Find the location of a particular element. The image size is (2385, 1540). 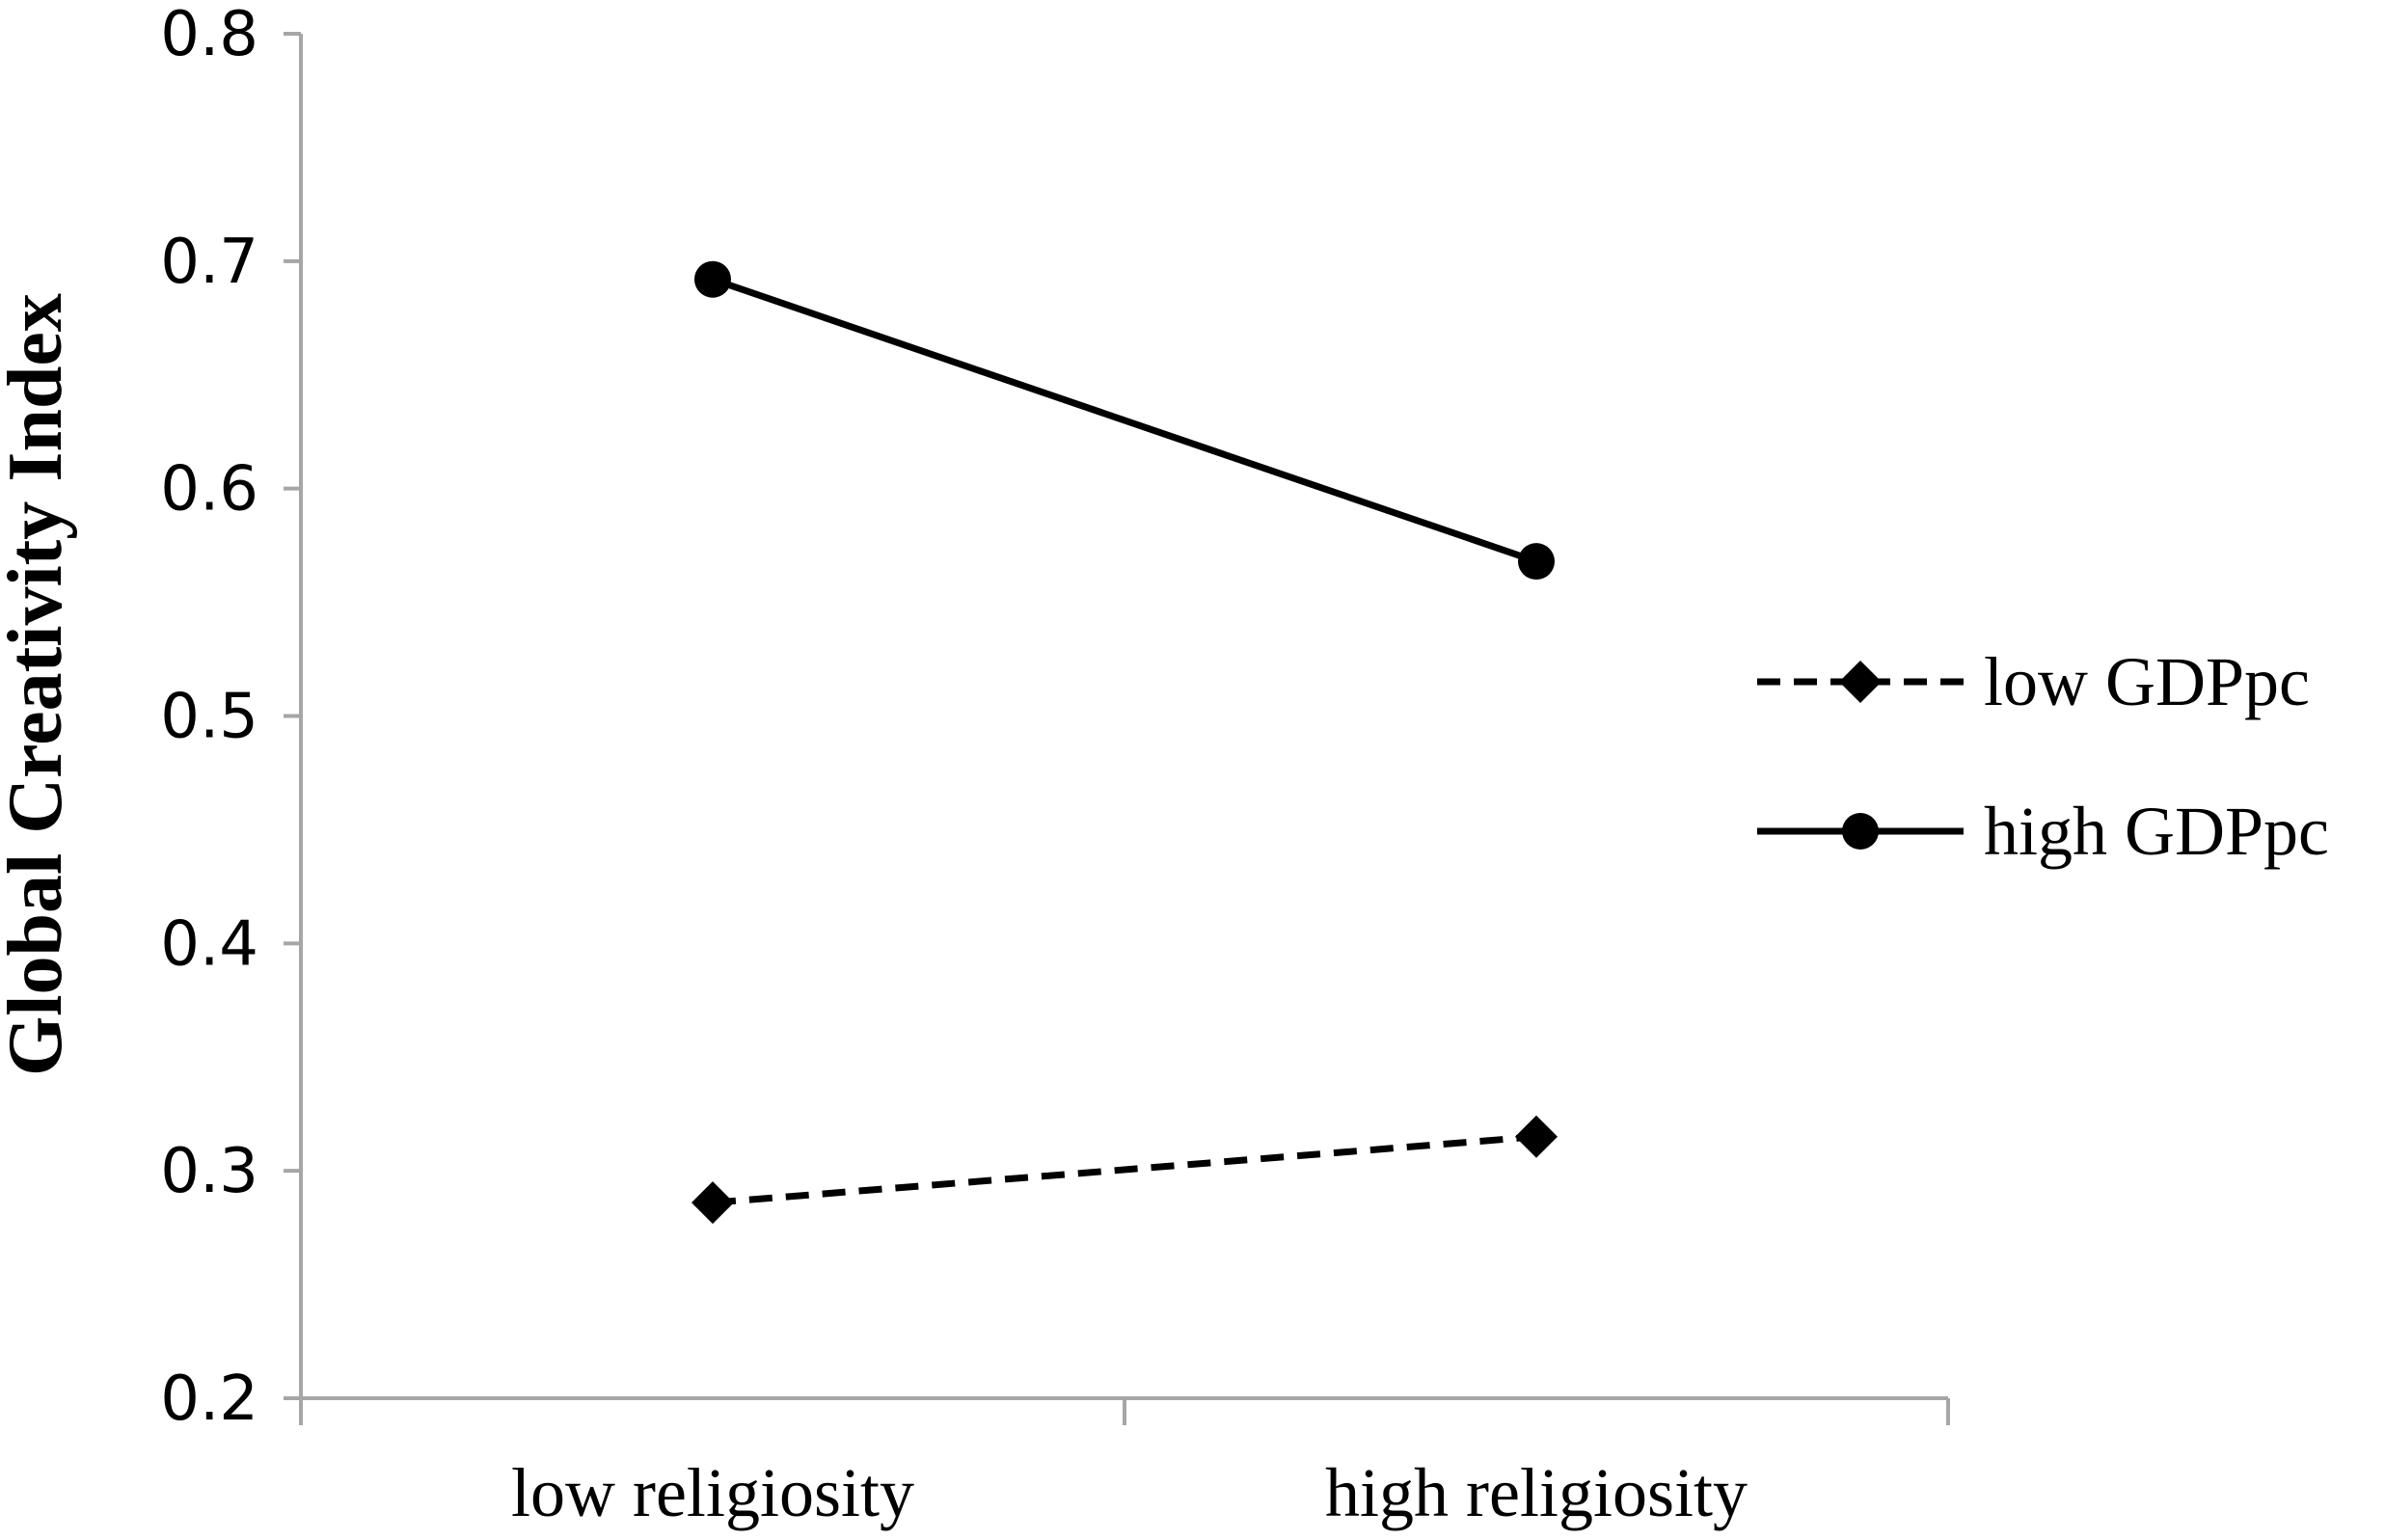

y-axis-label: Global Creativity Index is located at coordinates (39, 684).